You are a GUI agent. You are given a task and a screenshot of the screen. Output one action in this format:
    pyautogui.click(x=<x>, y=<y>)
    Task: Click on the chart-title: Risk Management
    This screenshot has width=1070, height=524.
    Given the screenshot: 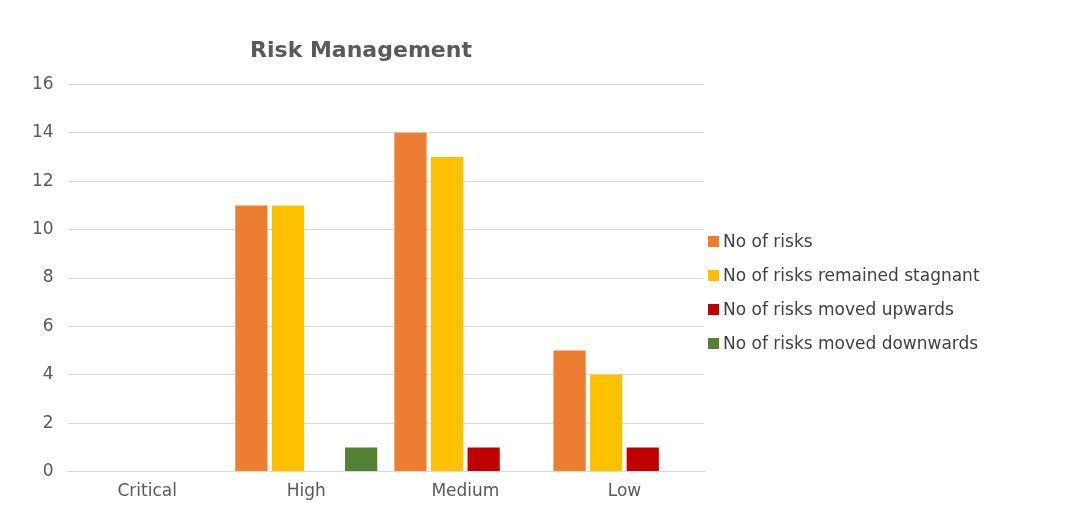 What is the action you would take?
    pyautogui.click(x=361, y=49)
    